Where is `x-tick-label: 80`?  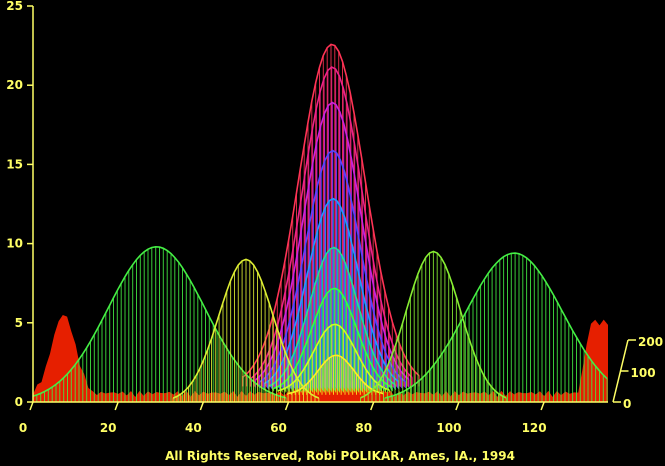 x-tick-label: 80 is located at coordinates (363, 428).